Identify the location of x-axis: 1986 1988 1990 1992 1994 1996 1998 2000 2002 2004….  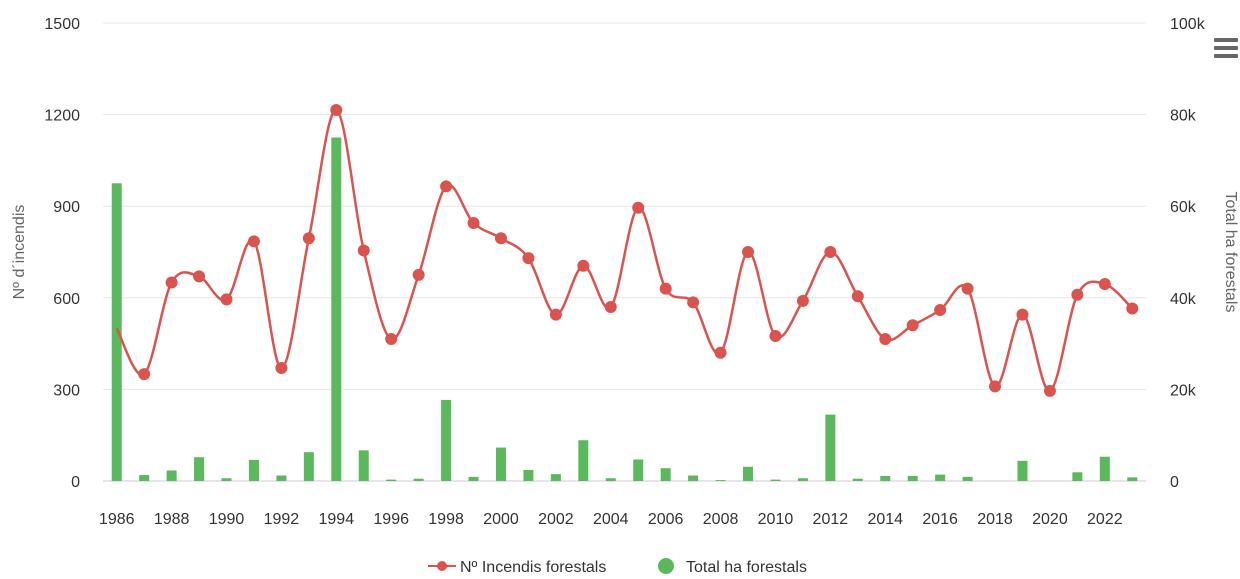
(611, 519).